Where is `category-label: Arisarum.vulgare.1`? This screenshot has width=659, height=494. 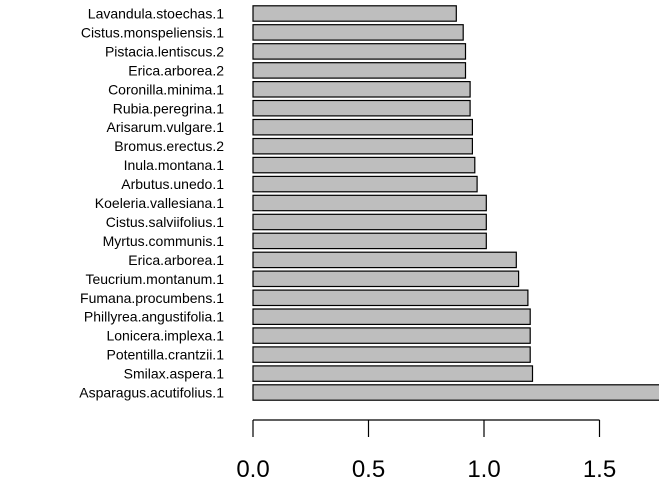 category-label: Arisarum.vulgare.1 is located at coordinates (166, 127).